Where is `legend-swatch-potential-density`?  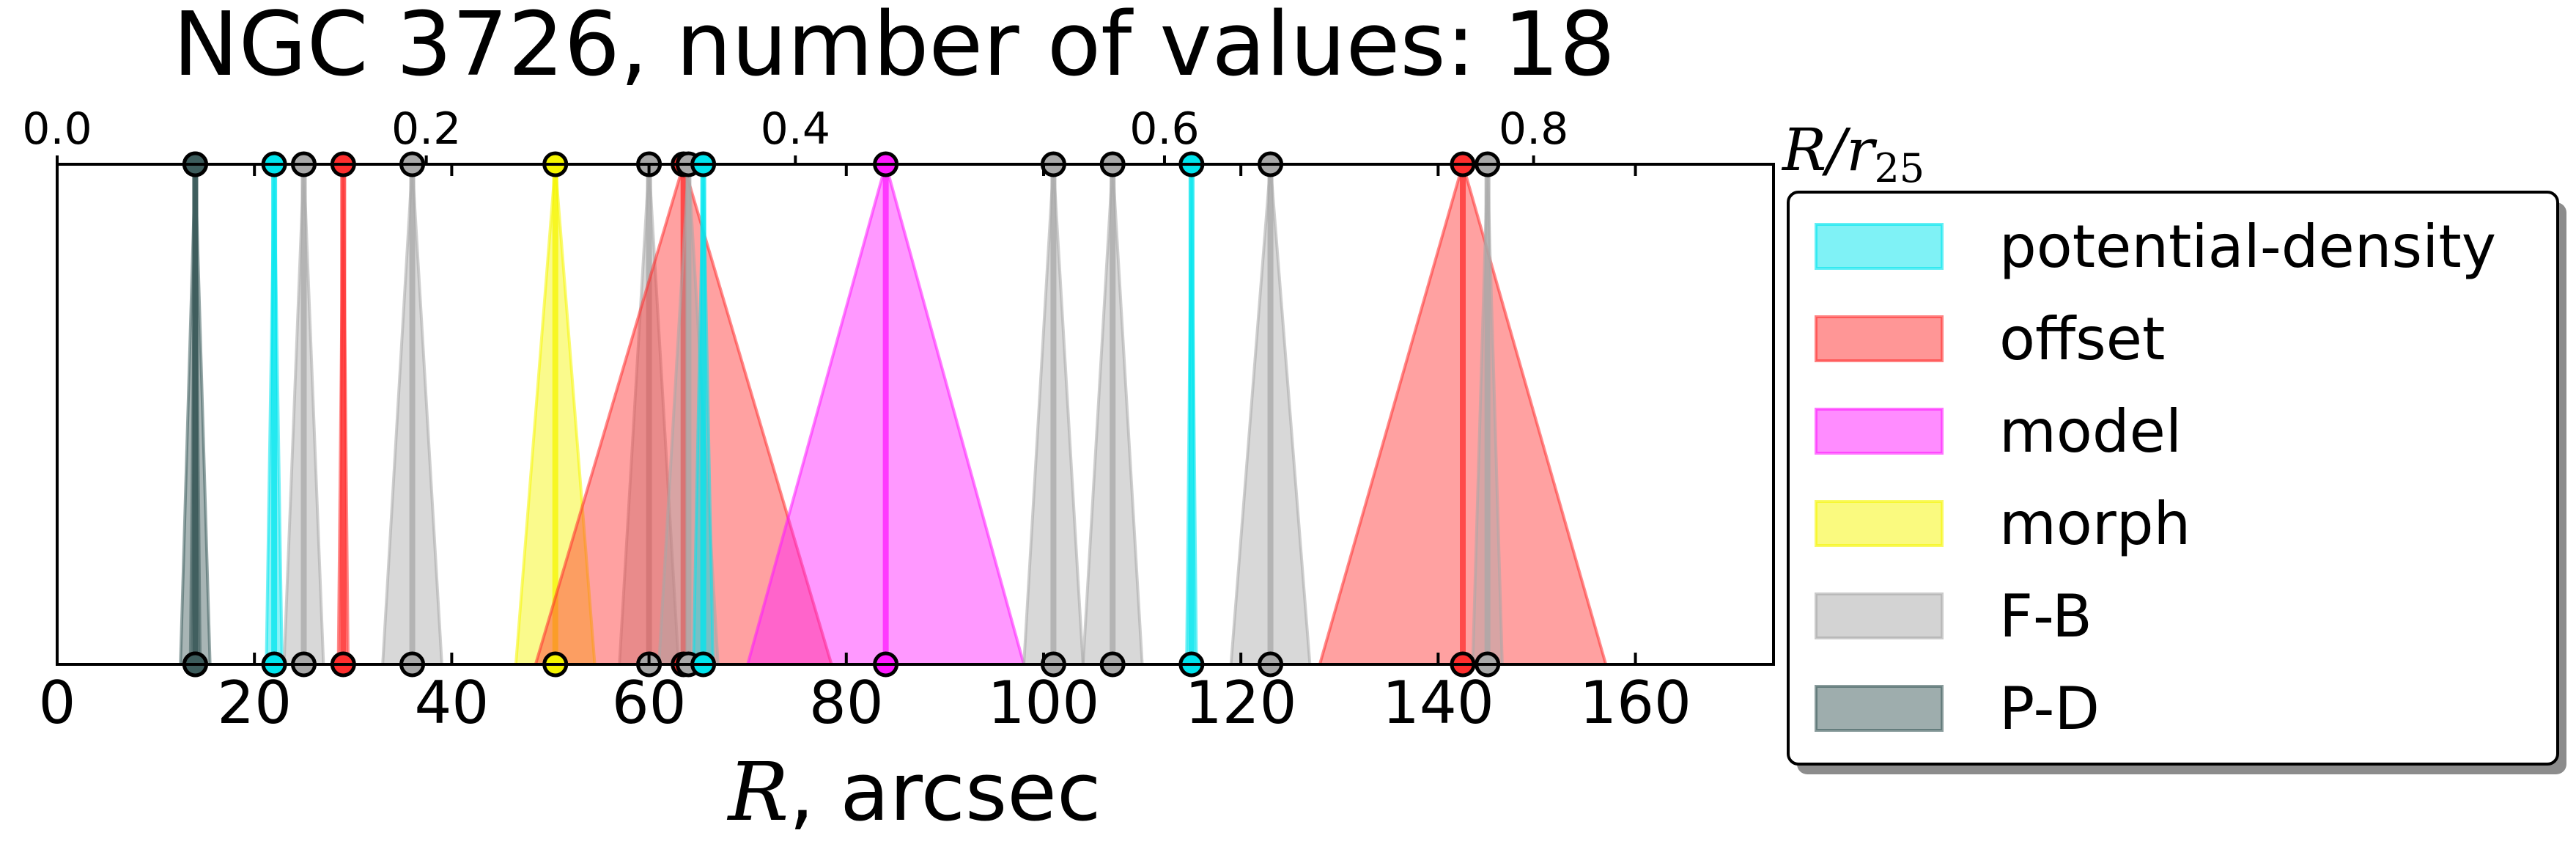 legend-swatch-potential-density is located at coordinates (1879, 246).